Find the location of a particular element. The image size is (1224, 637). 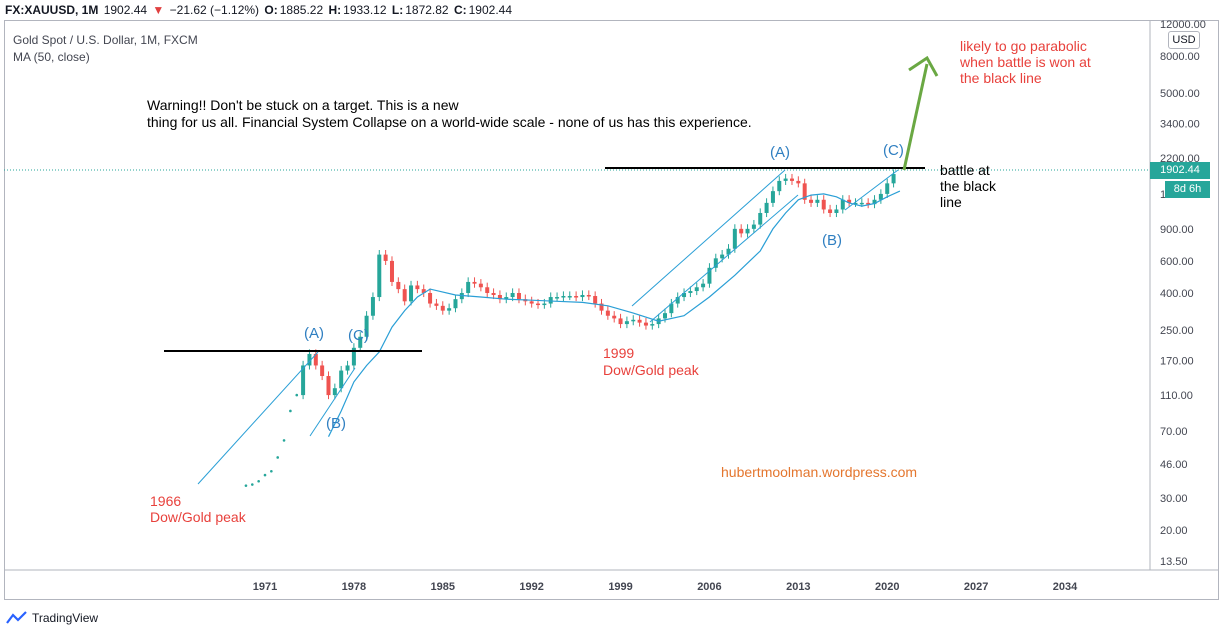

parabolic-arrow-shaft is located at coordinates (915, 117).